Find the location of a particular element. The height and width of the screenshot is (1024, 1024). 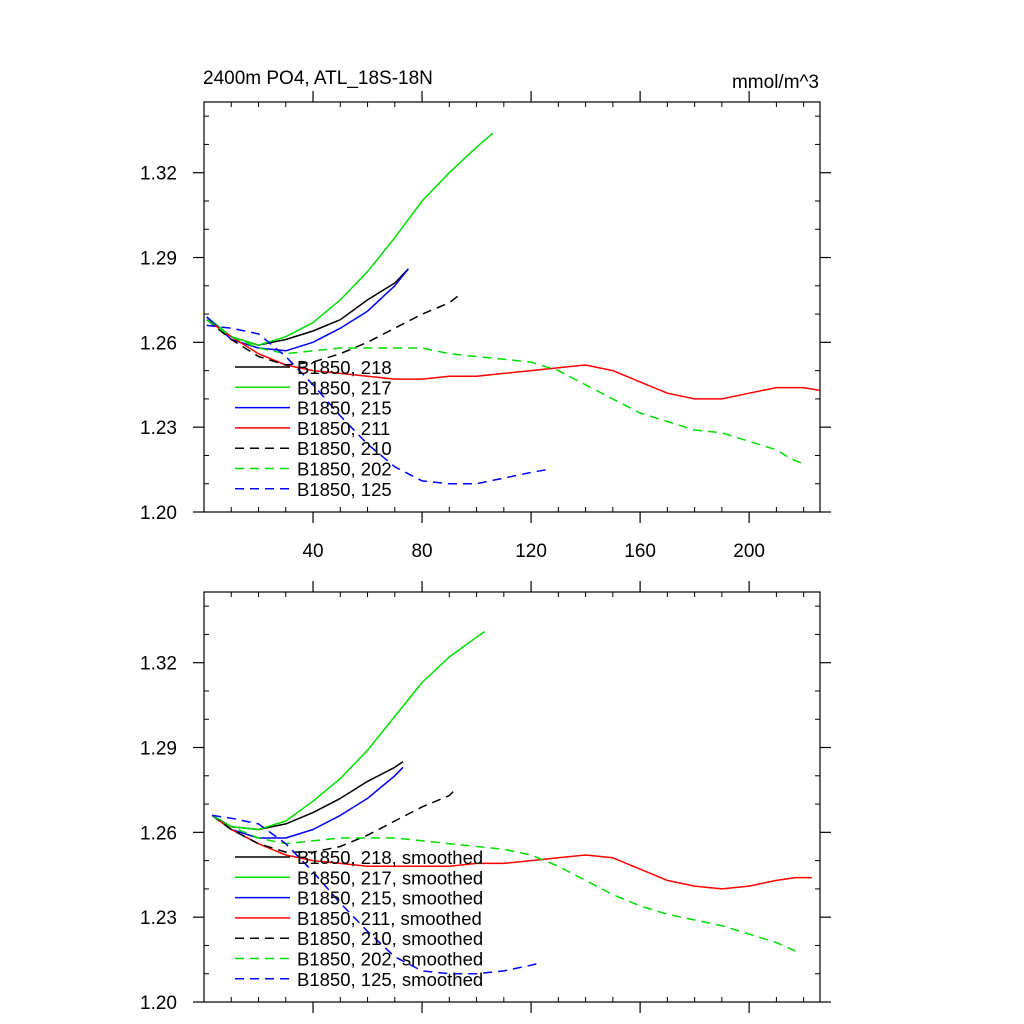

legend-label: B1850, 125, smoothed is located at coordinates (390, 979).